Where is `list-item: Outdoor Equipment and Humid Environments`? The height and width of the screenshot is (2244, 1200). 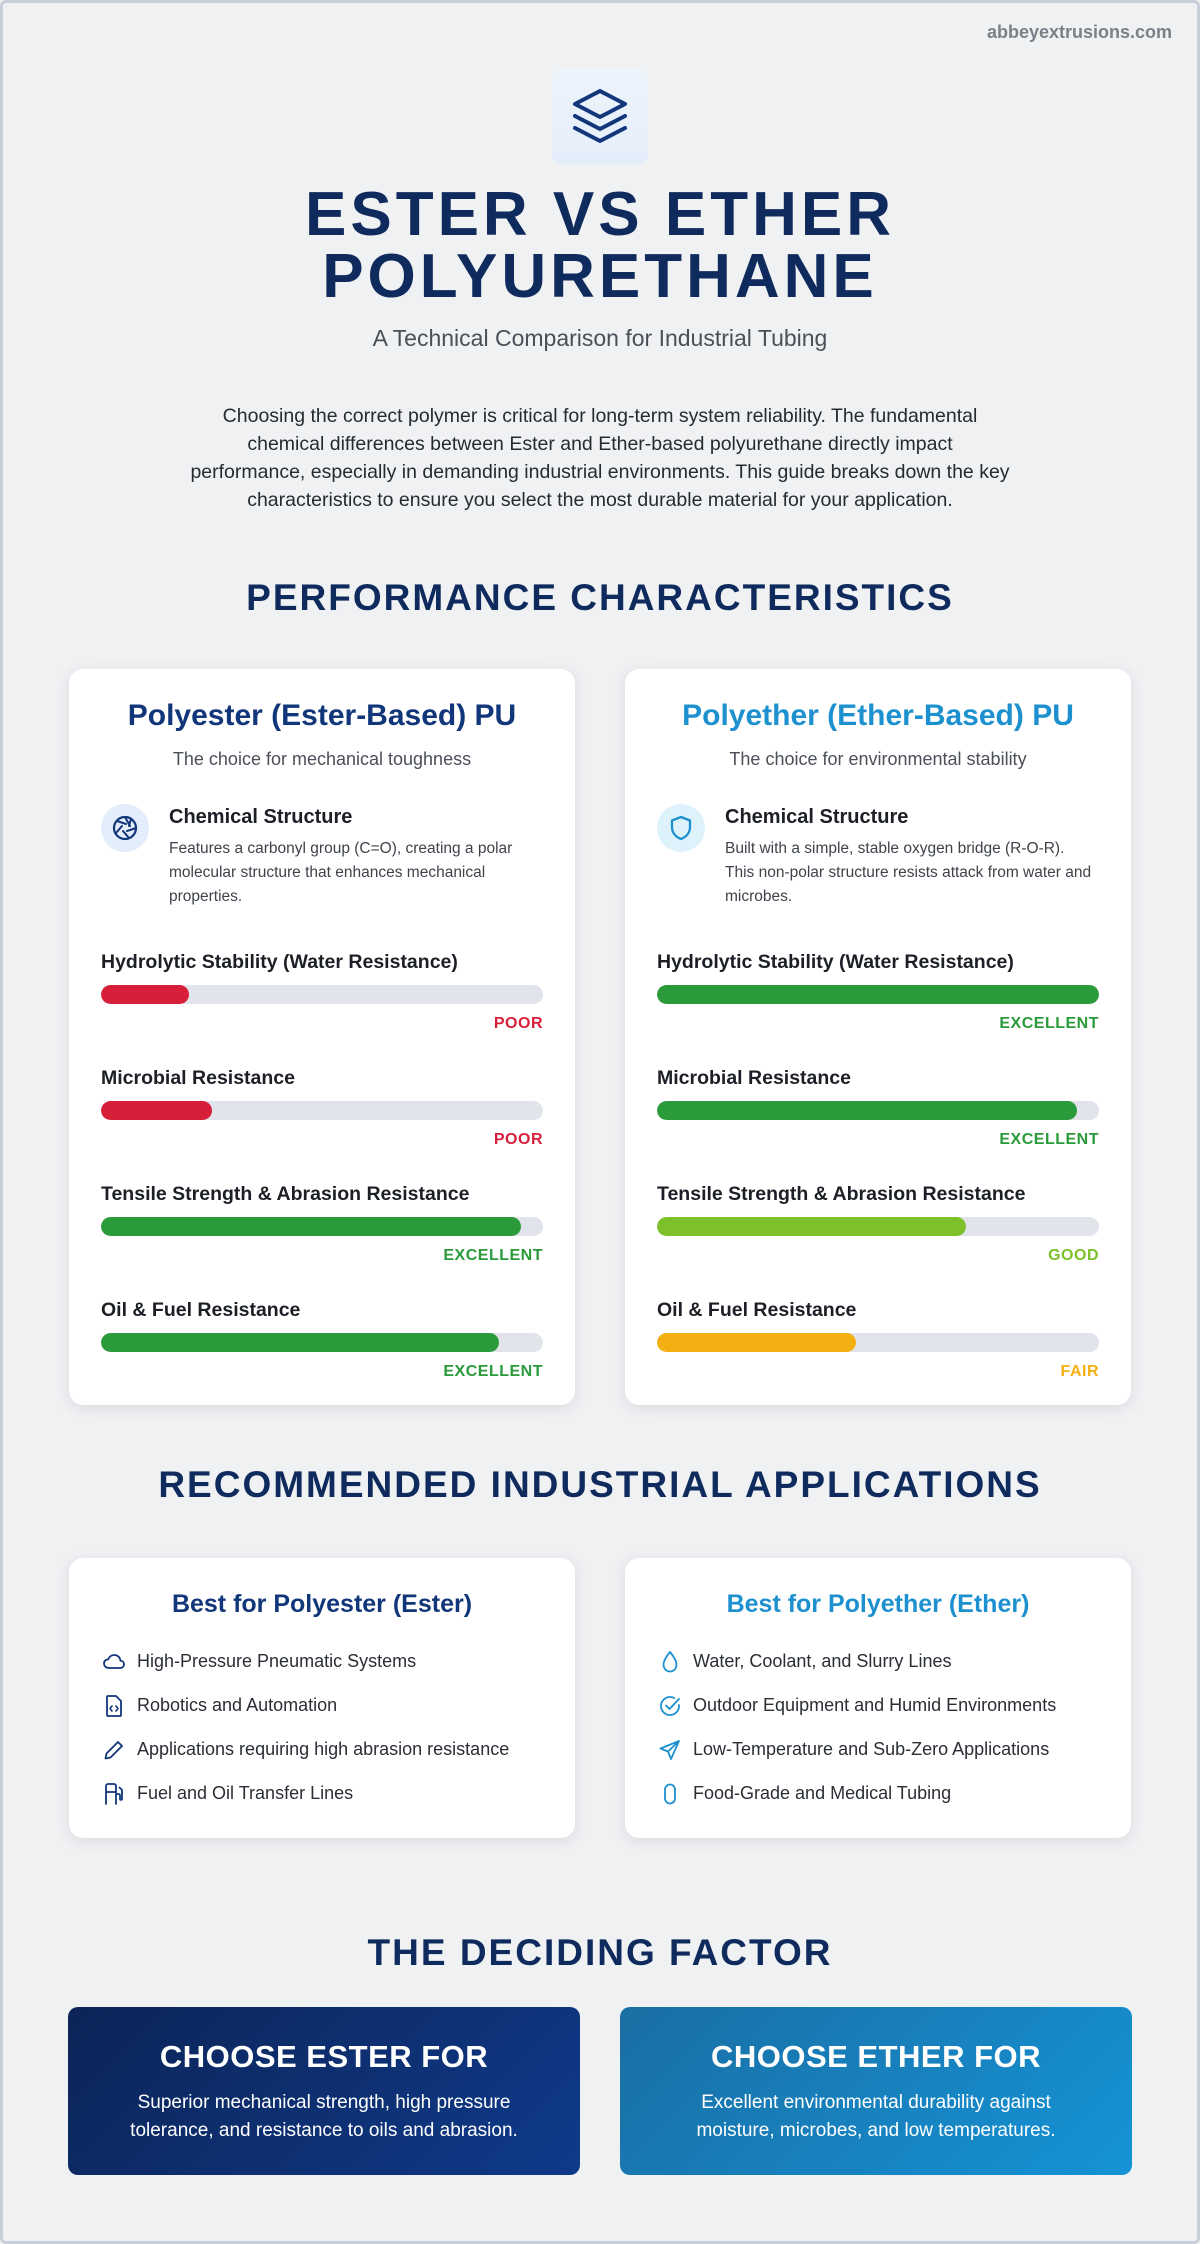
list-item: Outdoor Equipment and Humid Environments is located at coordinates (856, 1715).